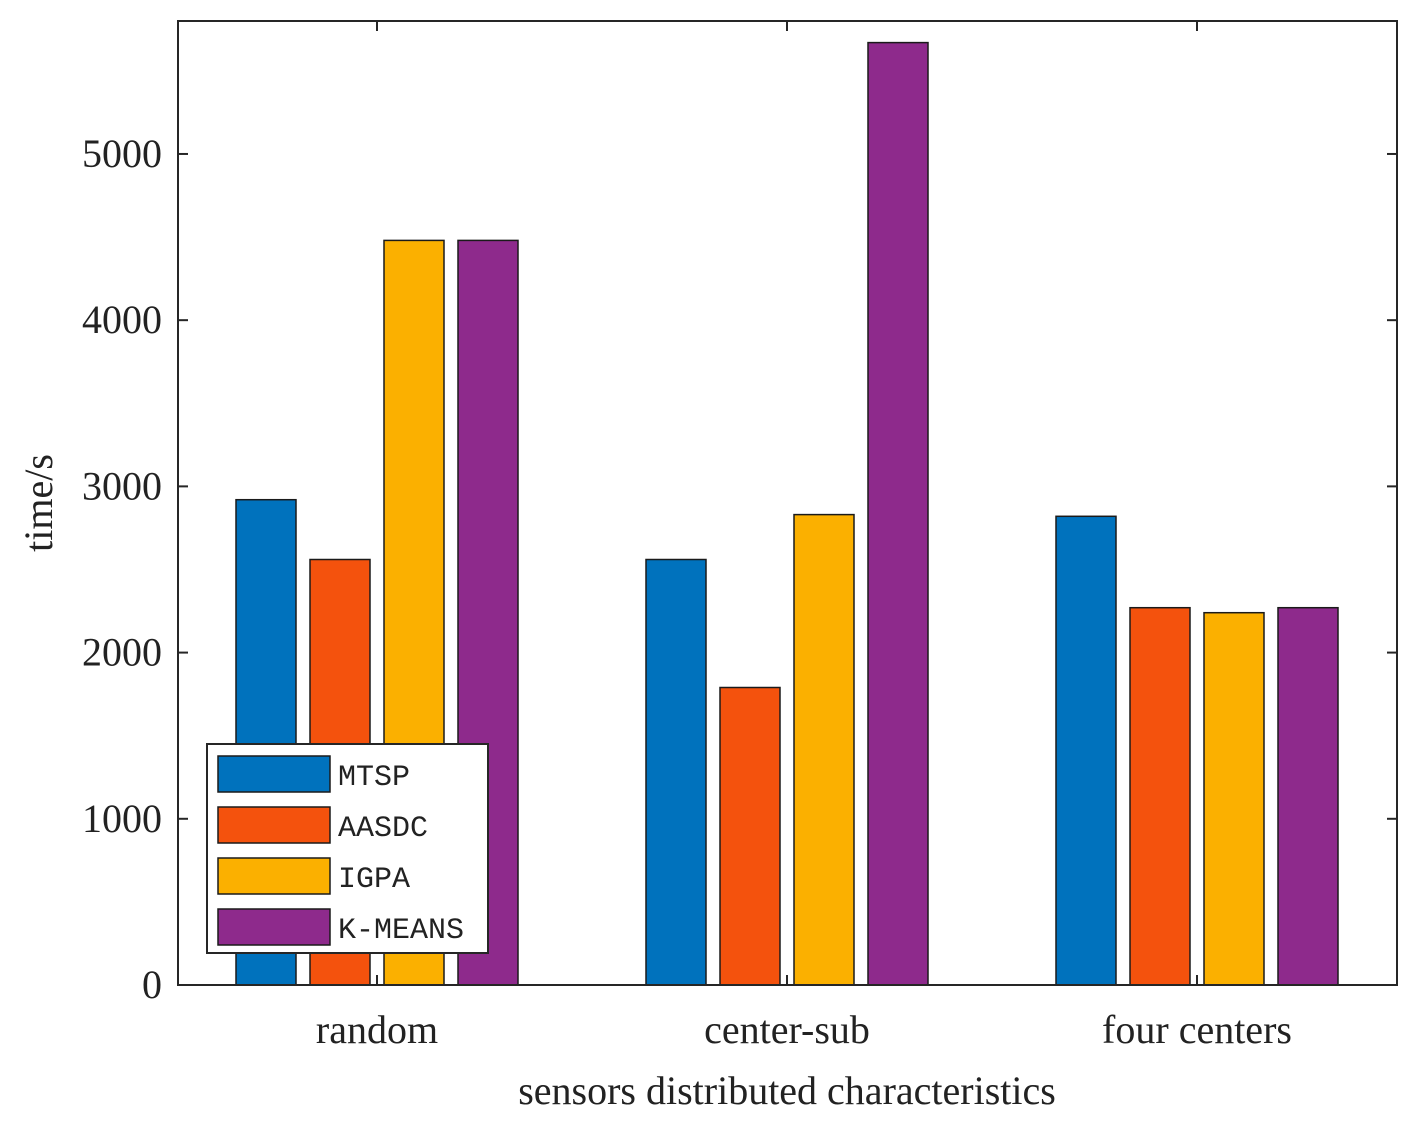  What do you see at coordinates (898, 513) in the screenshot?
I see `bar-k-means-center-sub` at bounding box center [898, 513].